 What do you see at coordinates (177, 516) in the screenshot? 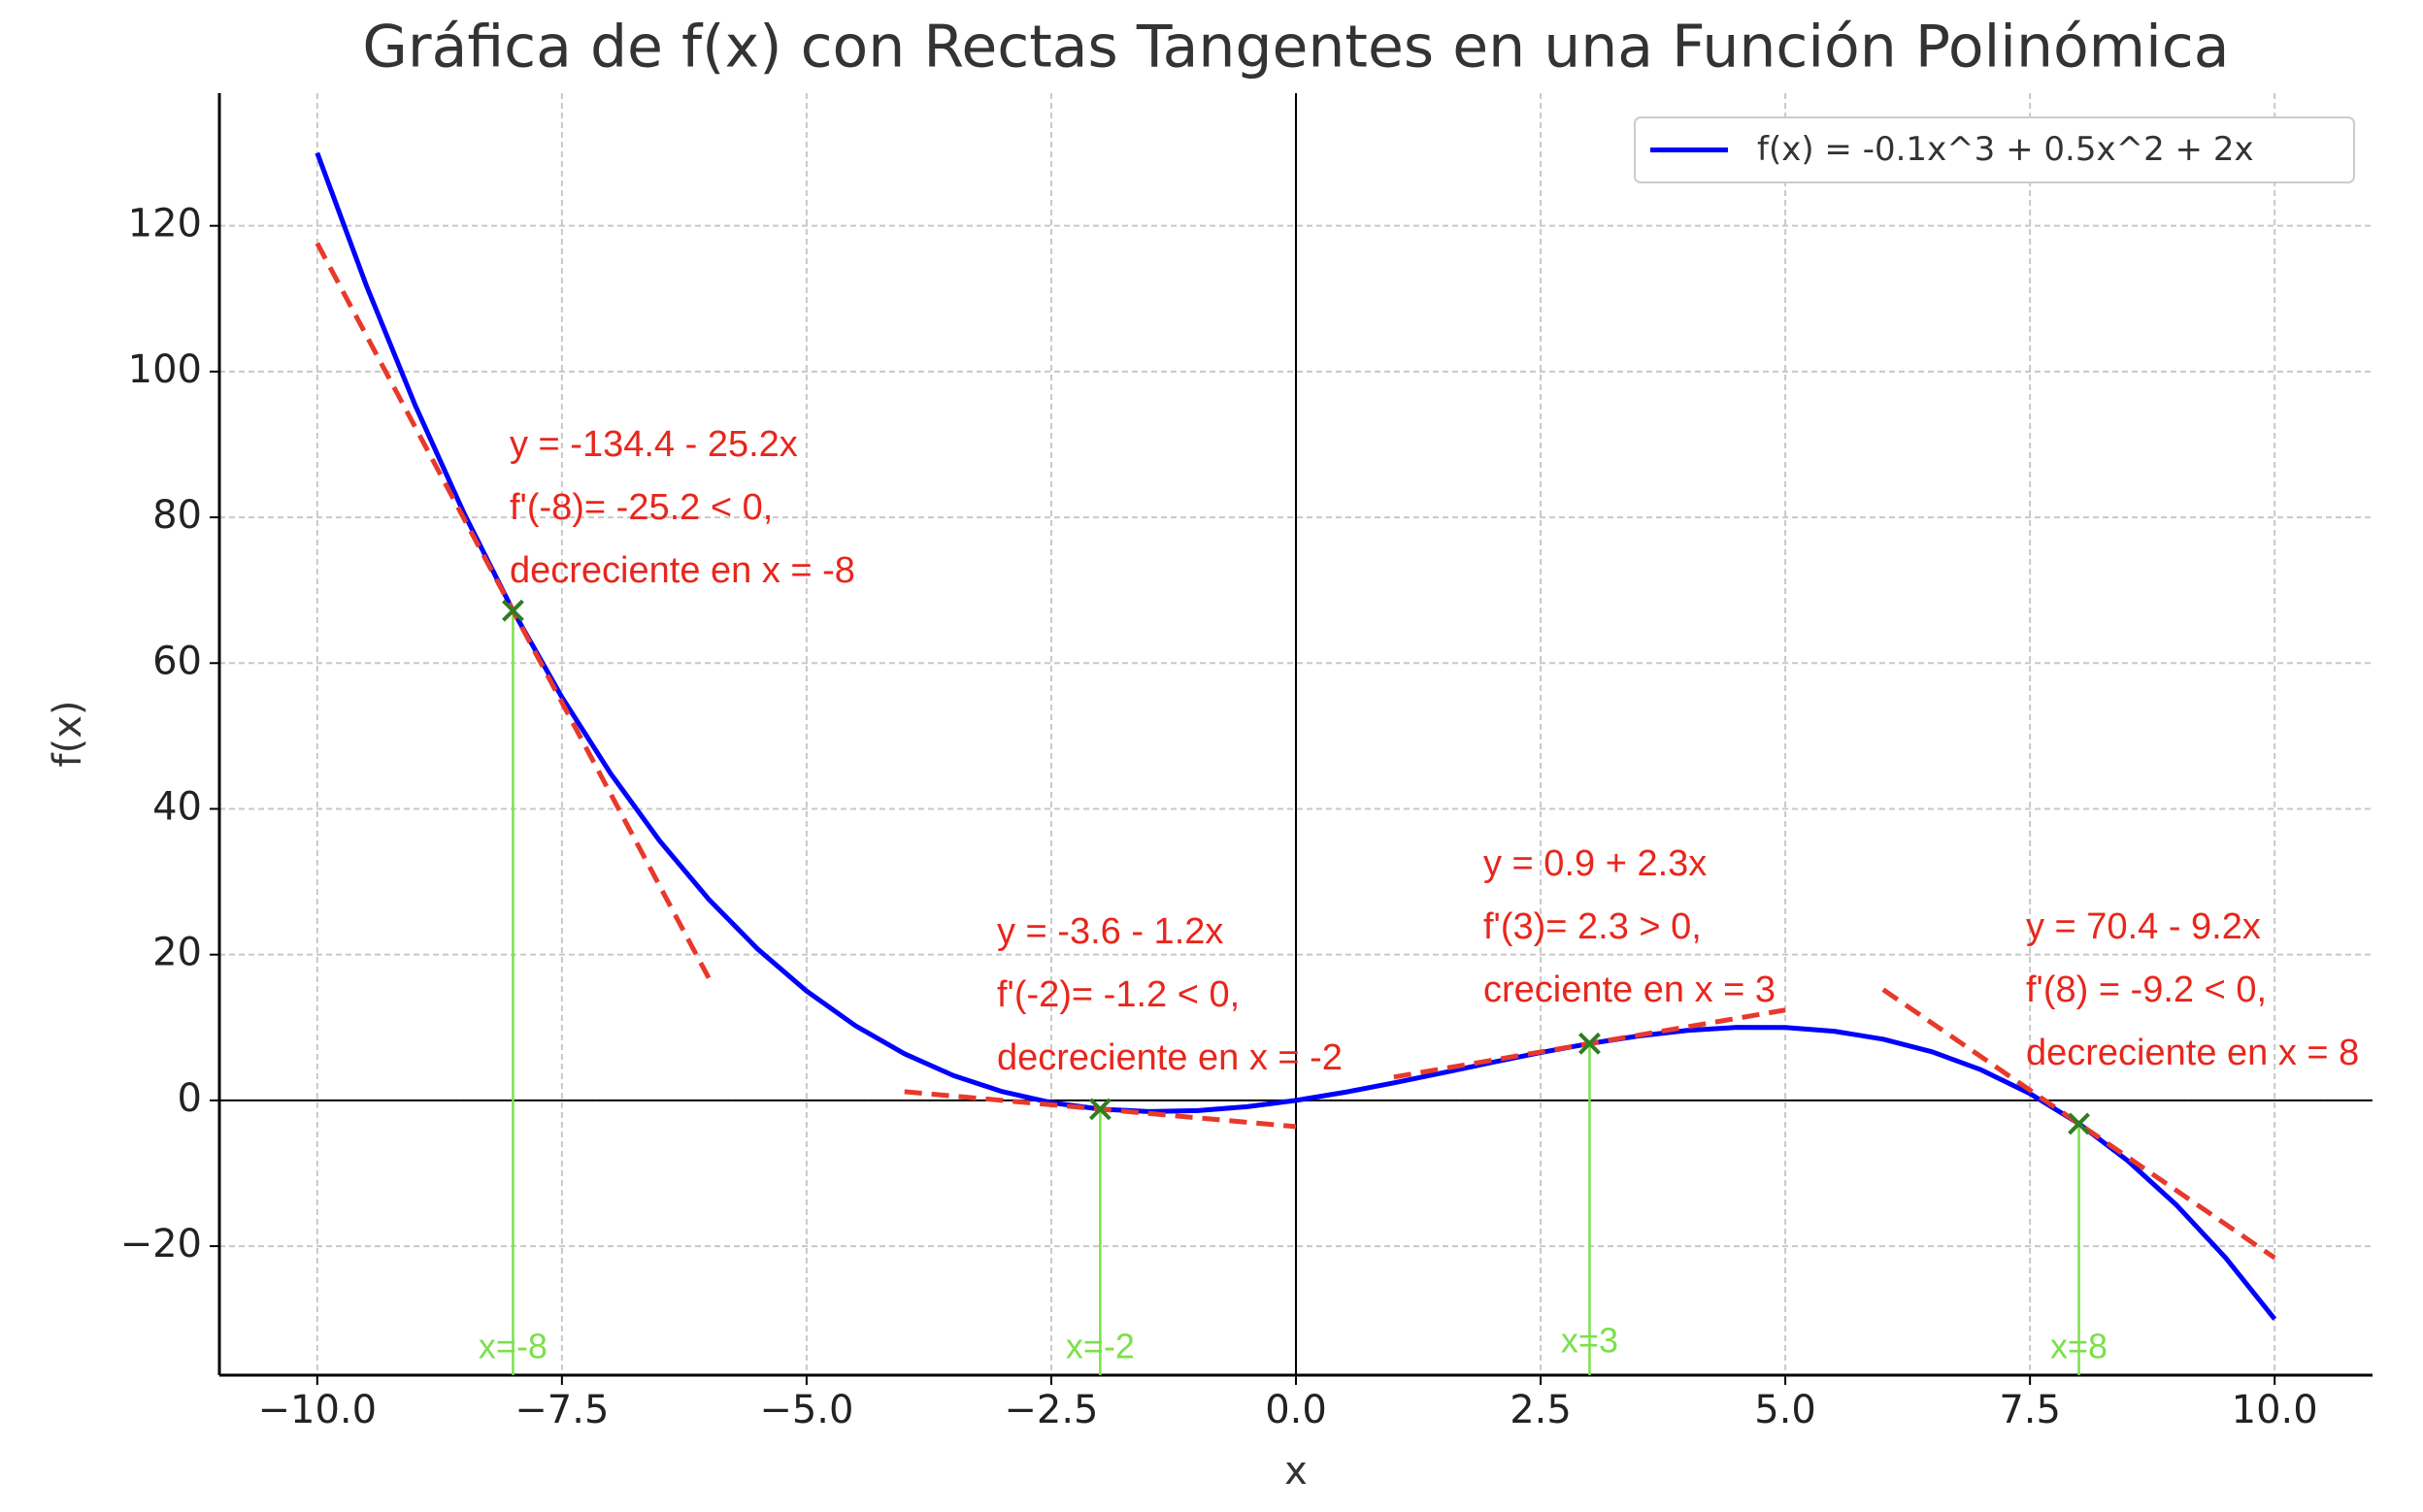
I see `y-tick-label: 80` at bounding box center [177, 516].